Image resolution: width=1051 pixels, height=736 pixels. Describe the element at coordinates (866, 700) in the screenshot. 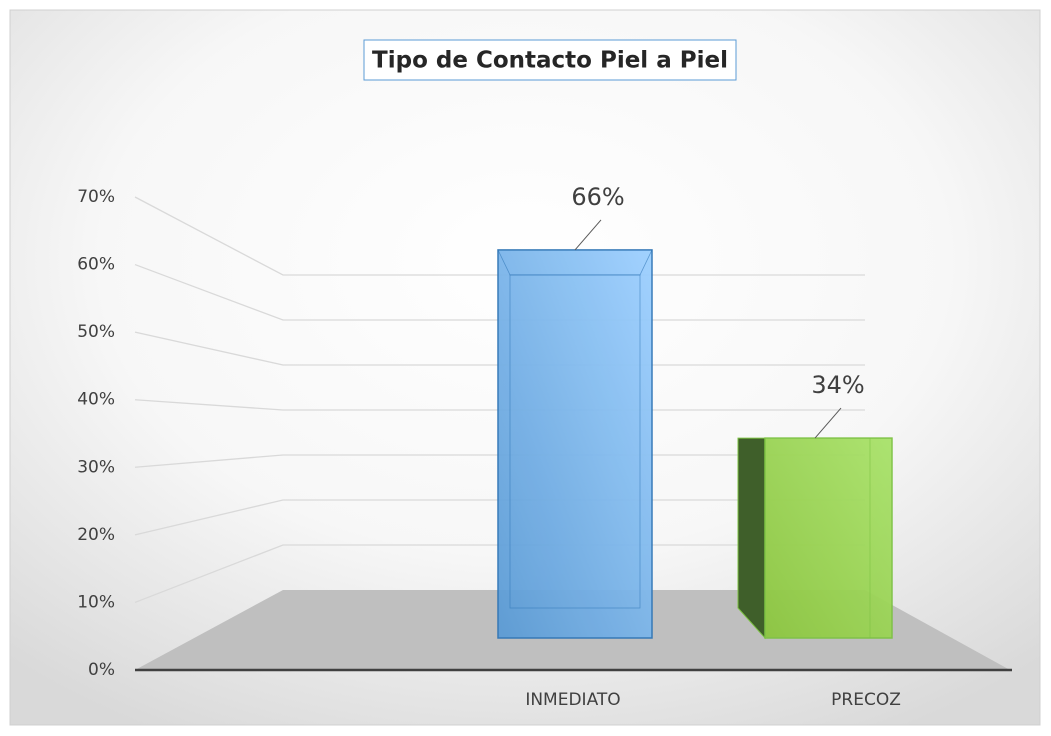

I see `x-tick-label: PRECOZ` at that location.